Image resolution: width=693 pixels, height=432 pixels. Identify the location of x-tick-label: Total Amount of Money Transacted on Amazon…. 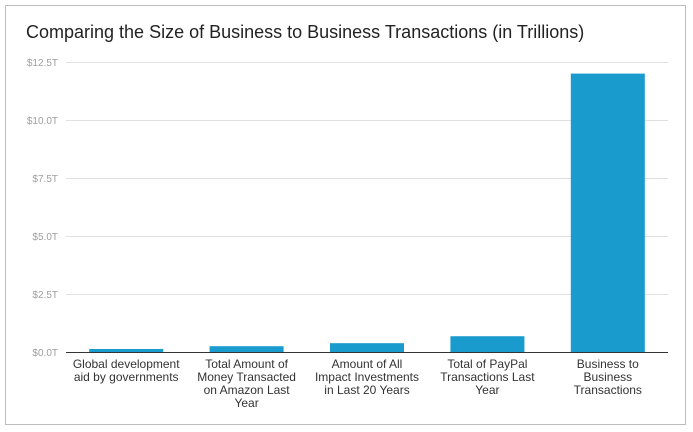
(246, 383).